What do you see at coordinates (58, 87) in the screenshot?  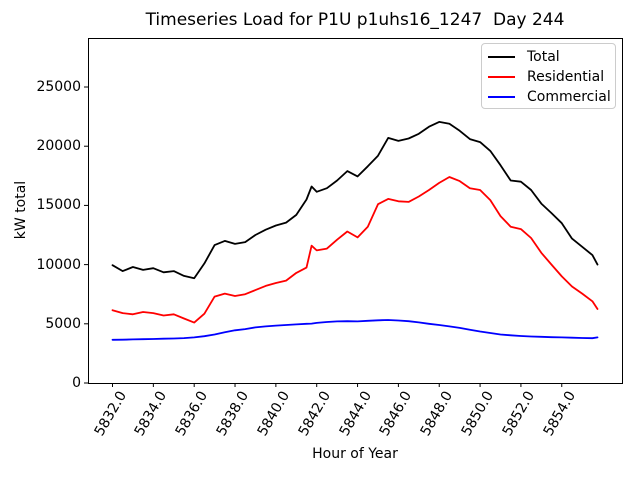 I see `y-tick-label: 25000` at bounding box center [58, 87].